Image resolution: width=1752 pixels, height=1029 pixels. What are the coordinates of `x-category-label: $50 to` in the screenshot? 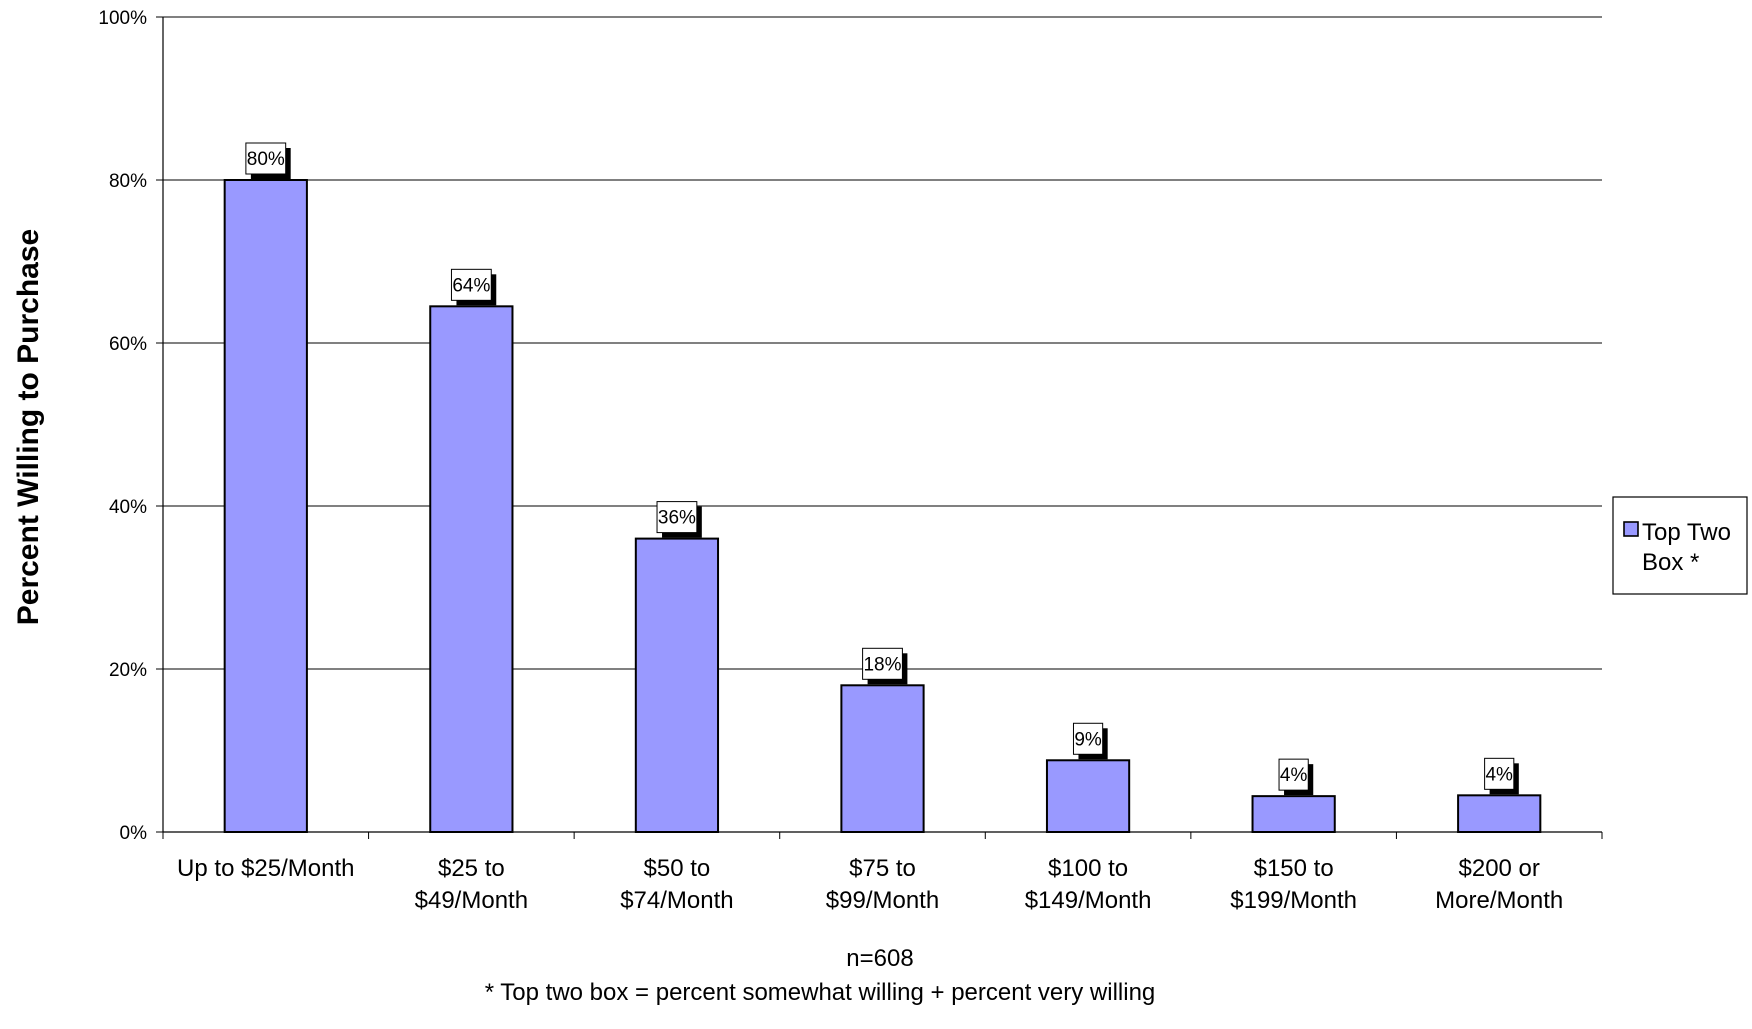 It's located at (677, 868).